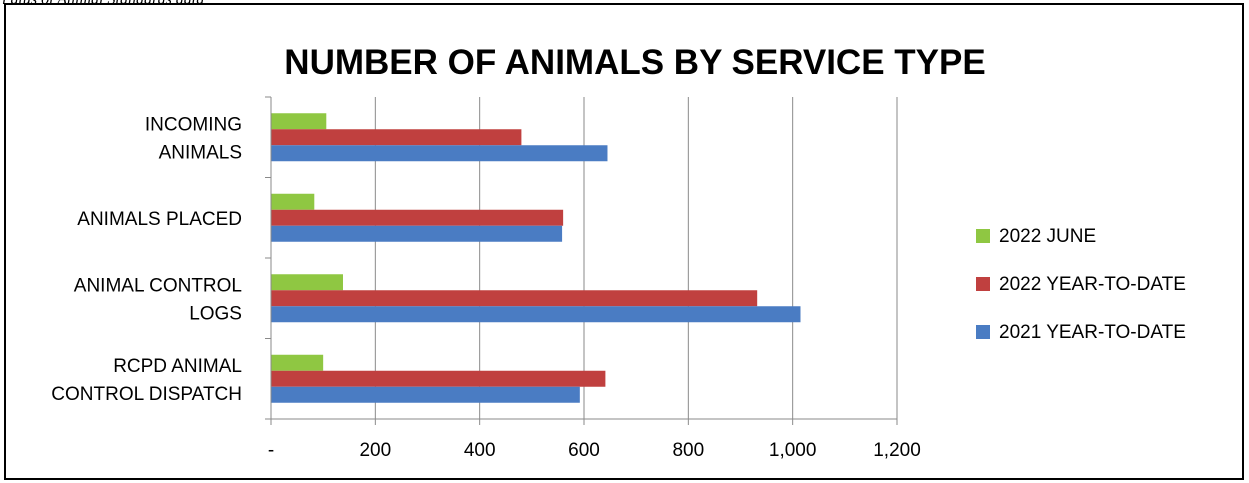 Image resolution: width=1249 pixels, height=483 pixels. I want to click on category-label: INCOMING, so click(193, 124).